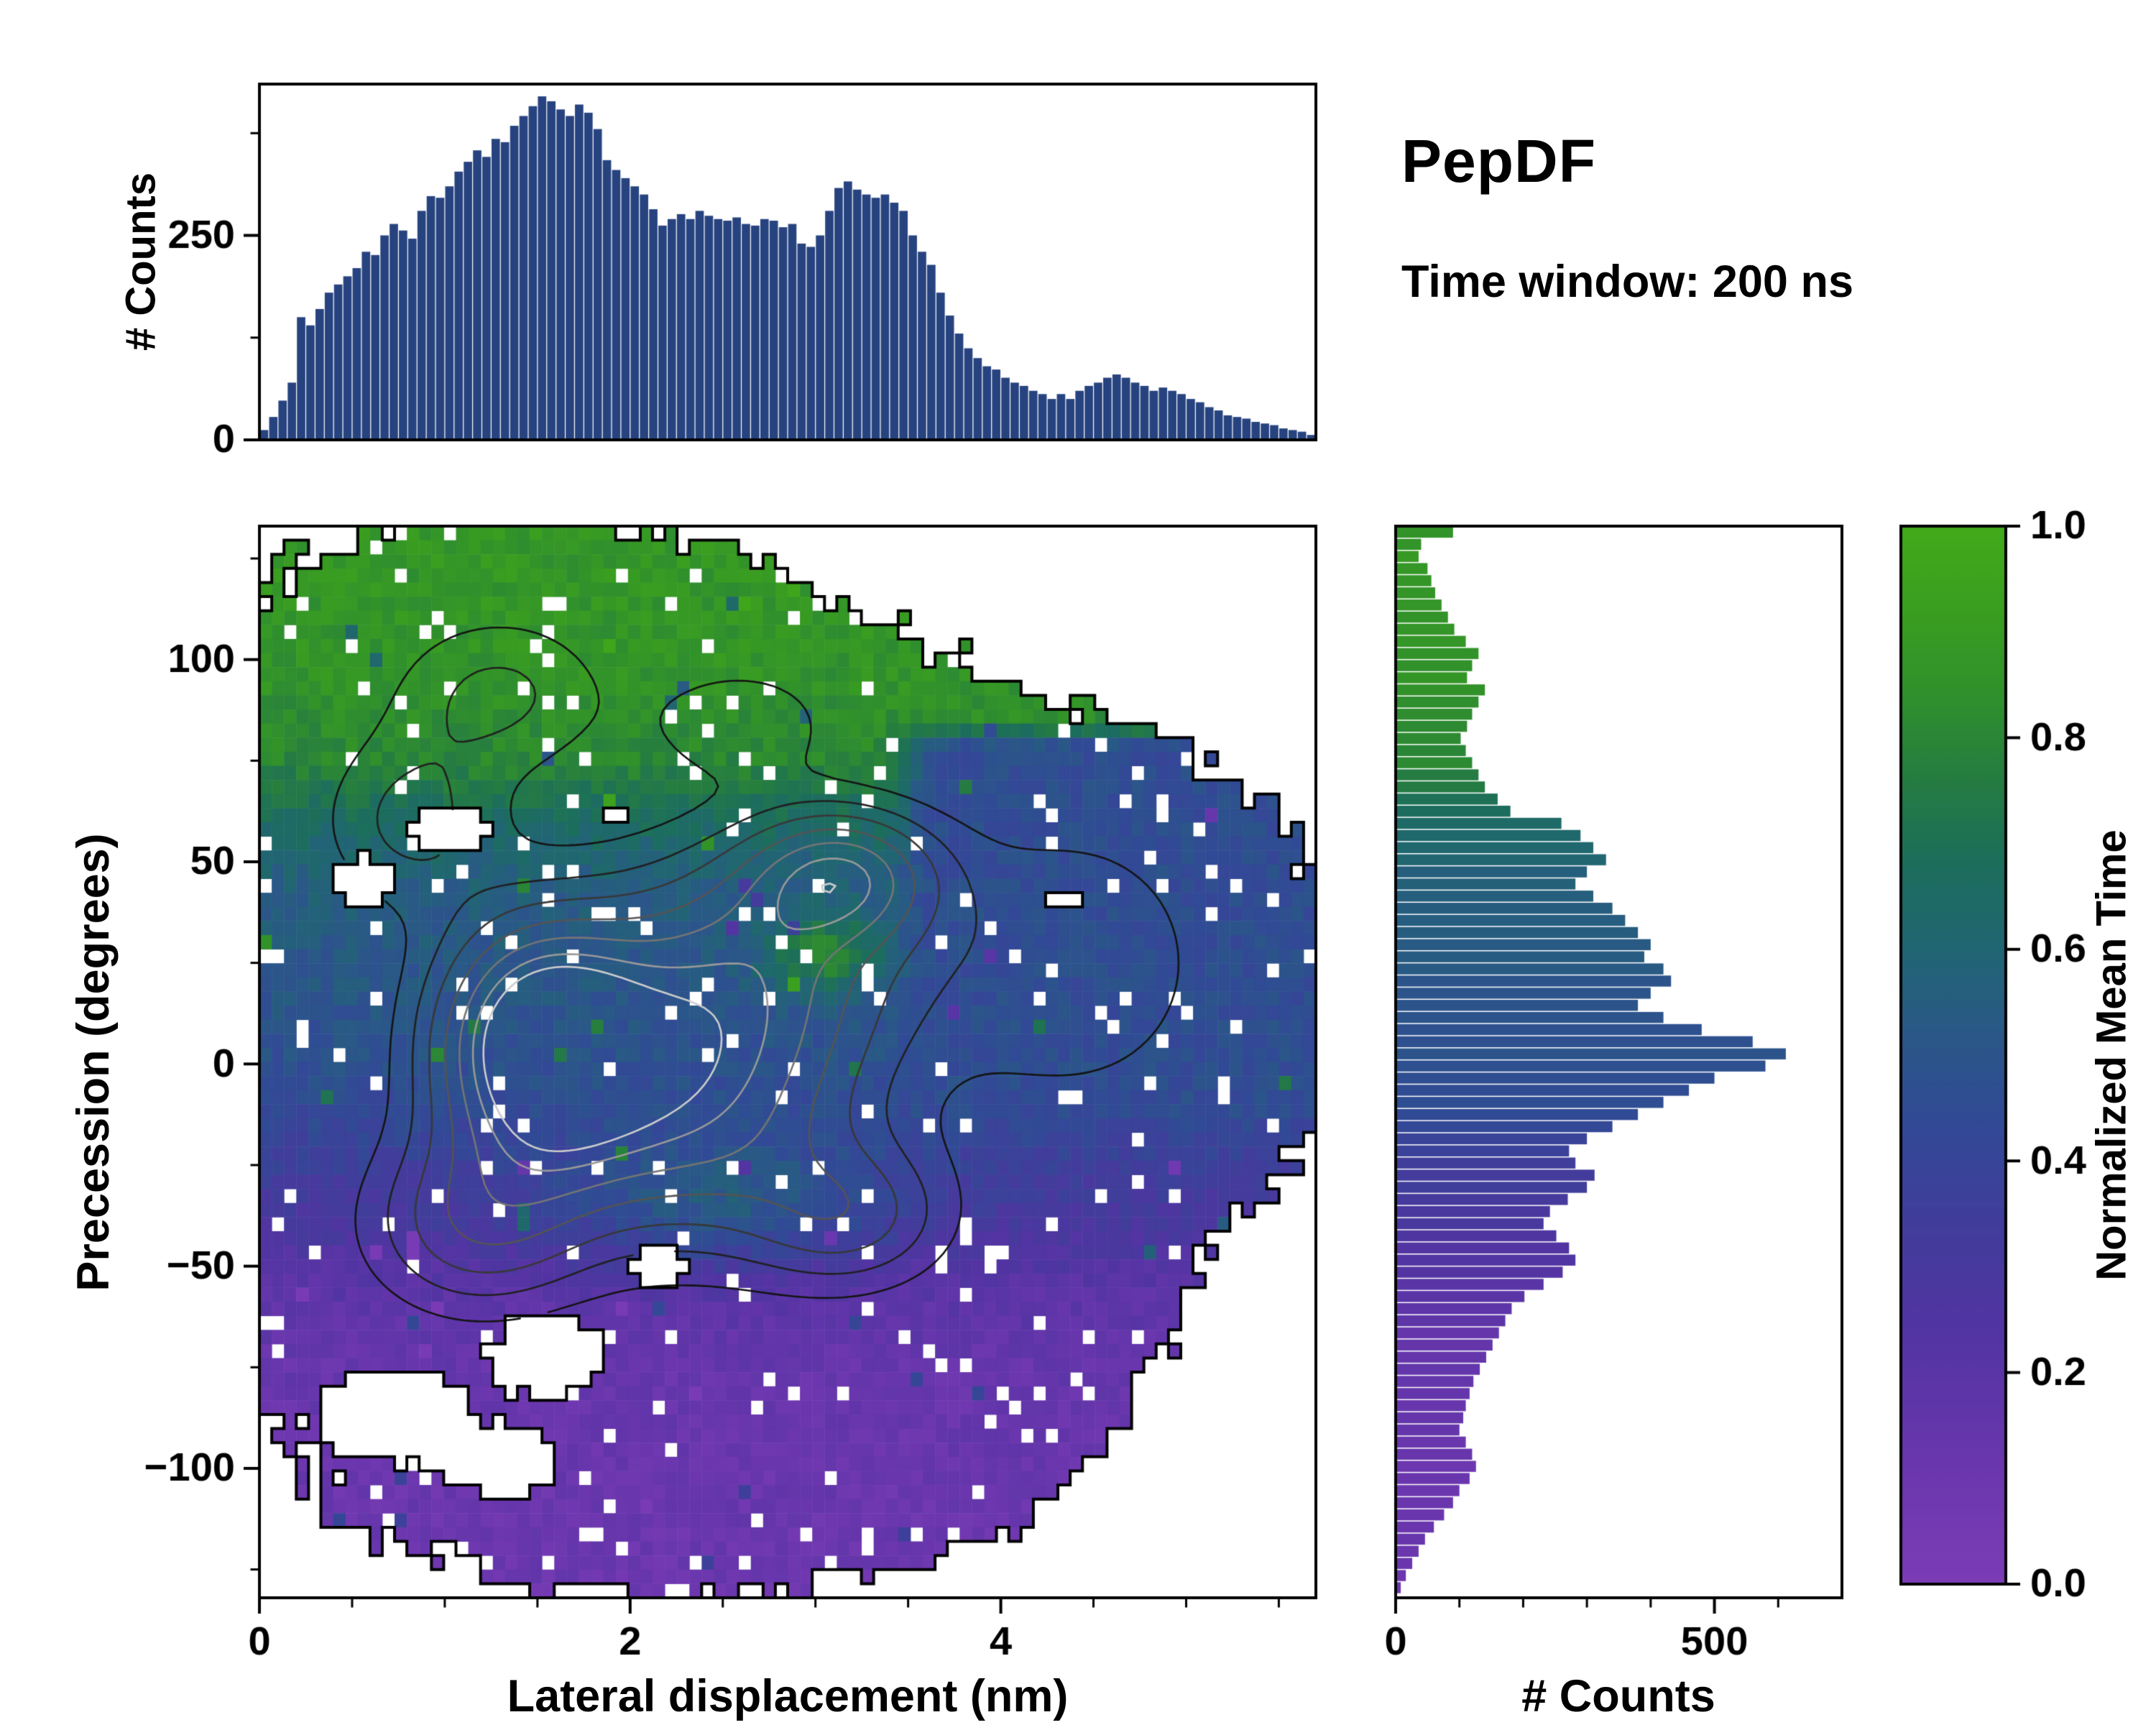  Describe the element at coordinates (788, 262) in the screenshot. I see `top-histogram-panel` at that location.